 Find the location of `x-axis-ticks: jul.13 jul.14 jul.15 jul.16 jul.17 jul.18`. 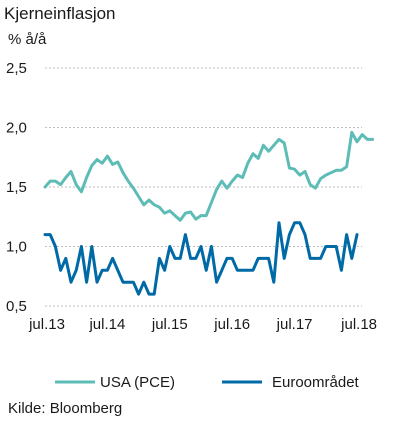

x-axis-ticks: jul.13 jul.14 jul.15 jul.16 jul.17 jul.18 is located at coordinates (202, 324).